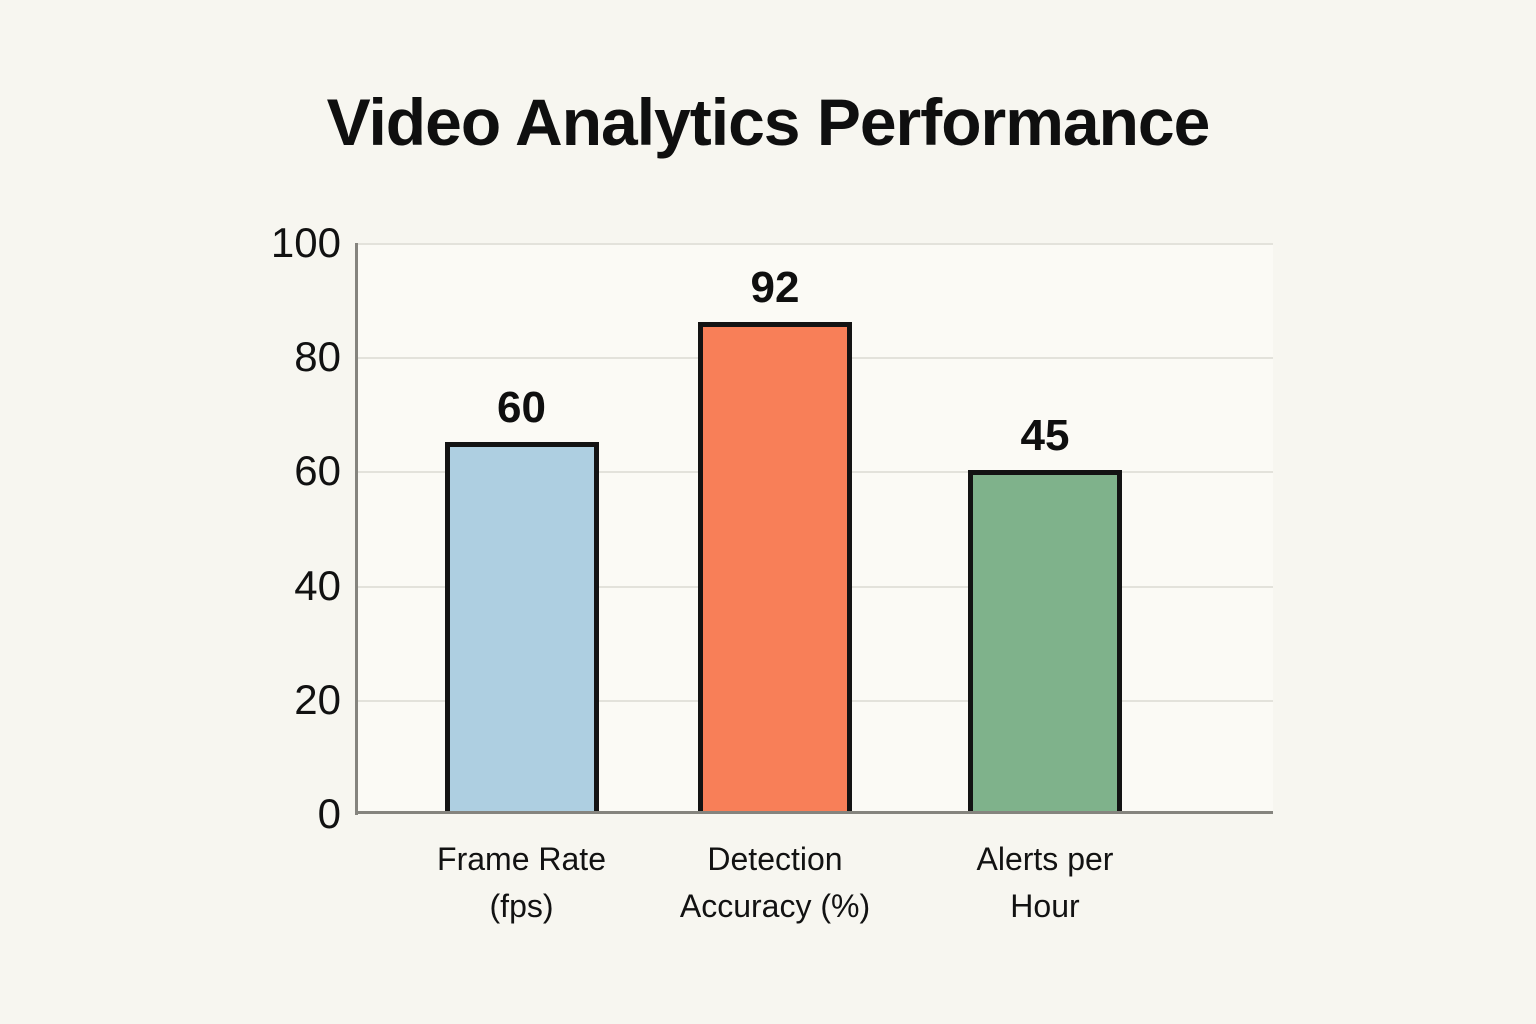  What do you see at coordinates (1045, 859) in the screenshot?
I see `x-category-label-line: Alerts per` at bounding box center [1045, 859].